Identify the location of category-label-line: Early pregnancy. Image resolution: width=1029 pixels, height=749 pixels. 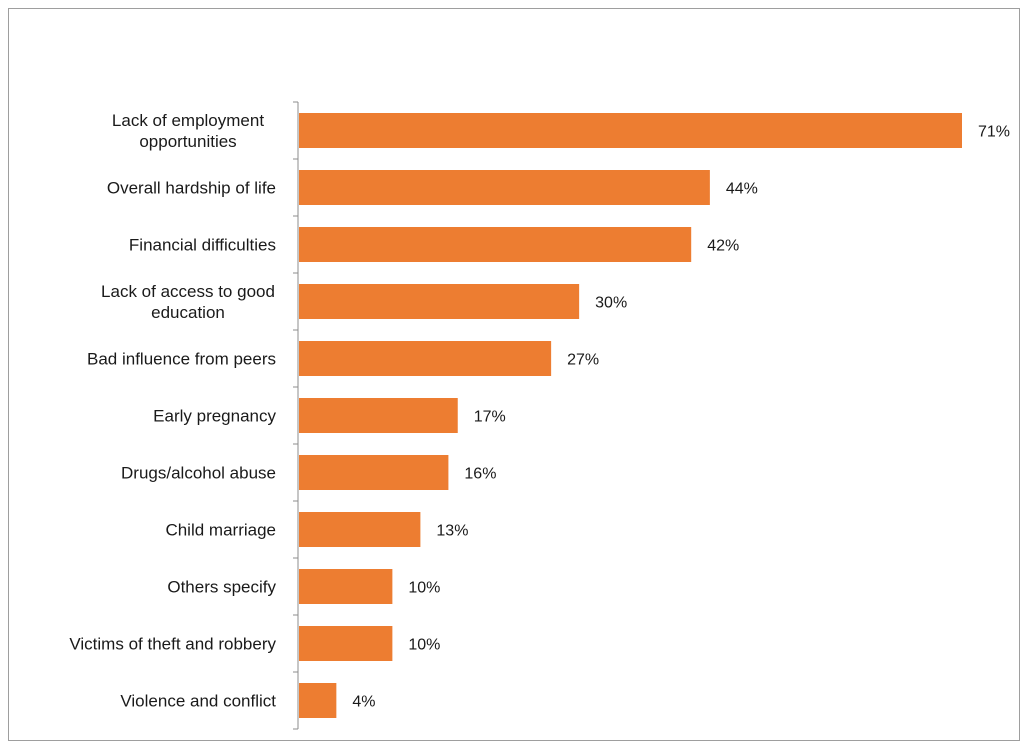
(214, 416).